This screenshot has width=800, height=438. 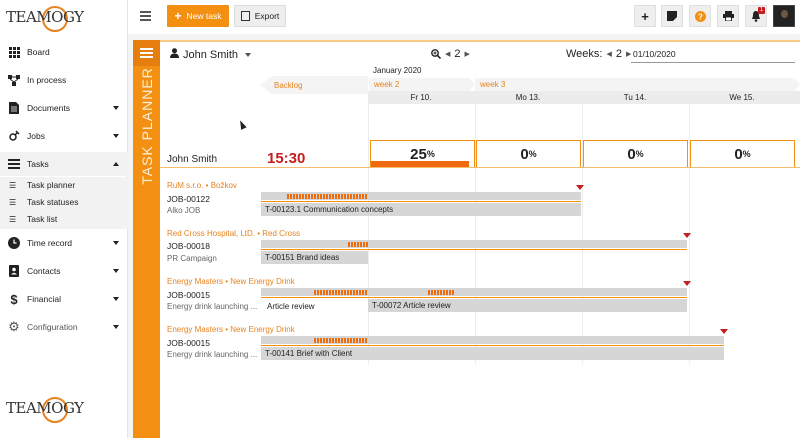 I want to click on zoom-decrease-icon: ◀, so click(x=448, y=54).